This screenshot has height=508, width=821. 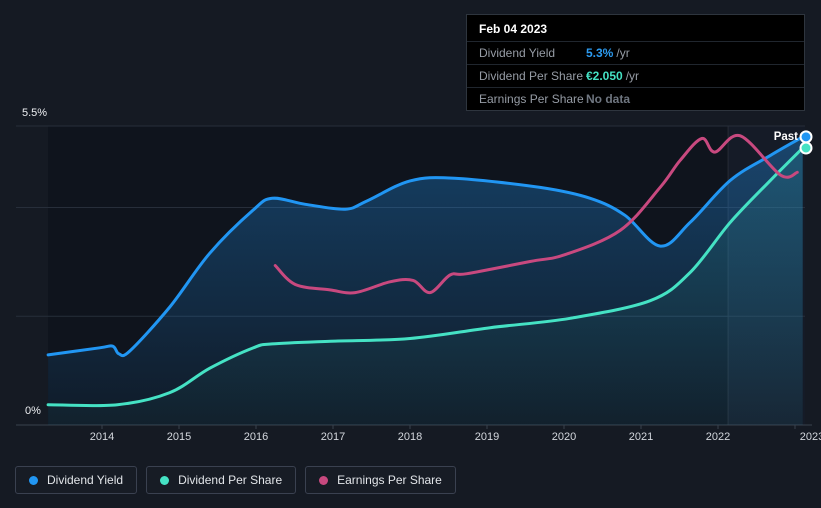 I want to click on y-axis-max-label: 5.5%, so click(x=35, y=113).